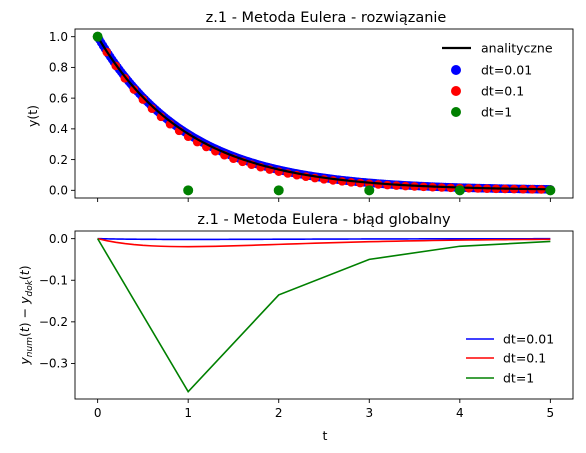 The width and height of the screenshot is (586, 453). Describe the element at coordinates (98, 413) in the screenshot. I see `x-tick-label: 0` at that location.